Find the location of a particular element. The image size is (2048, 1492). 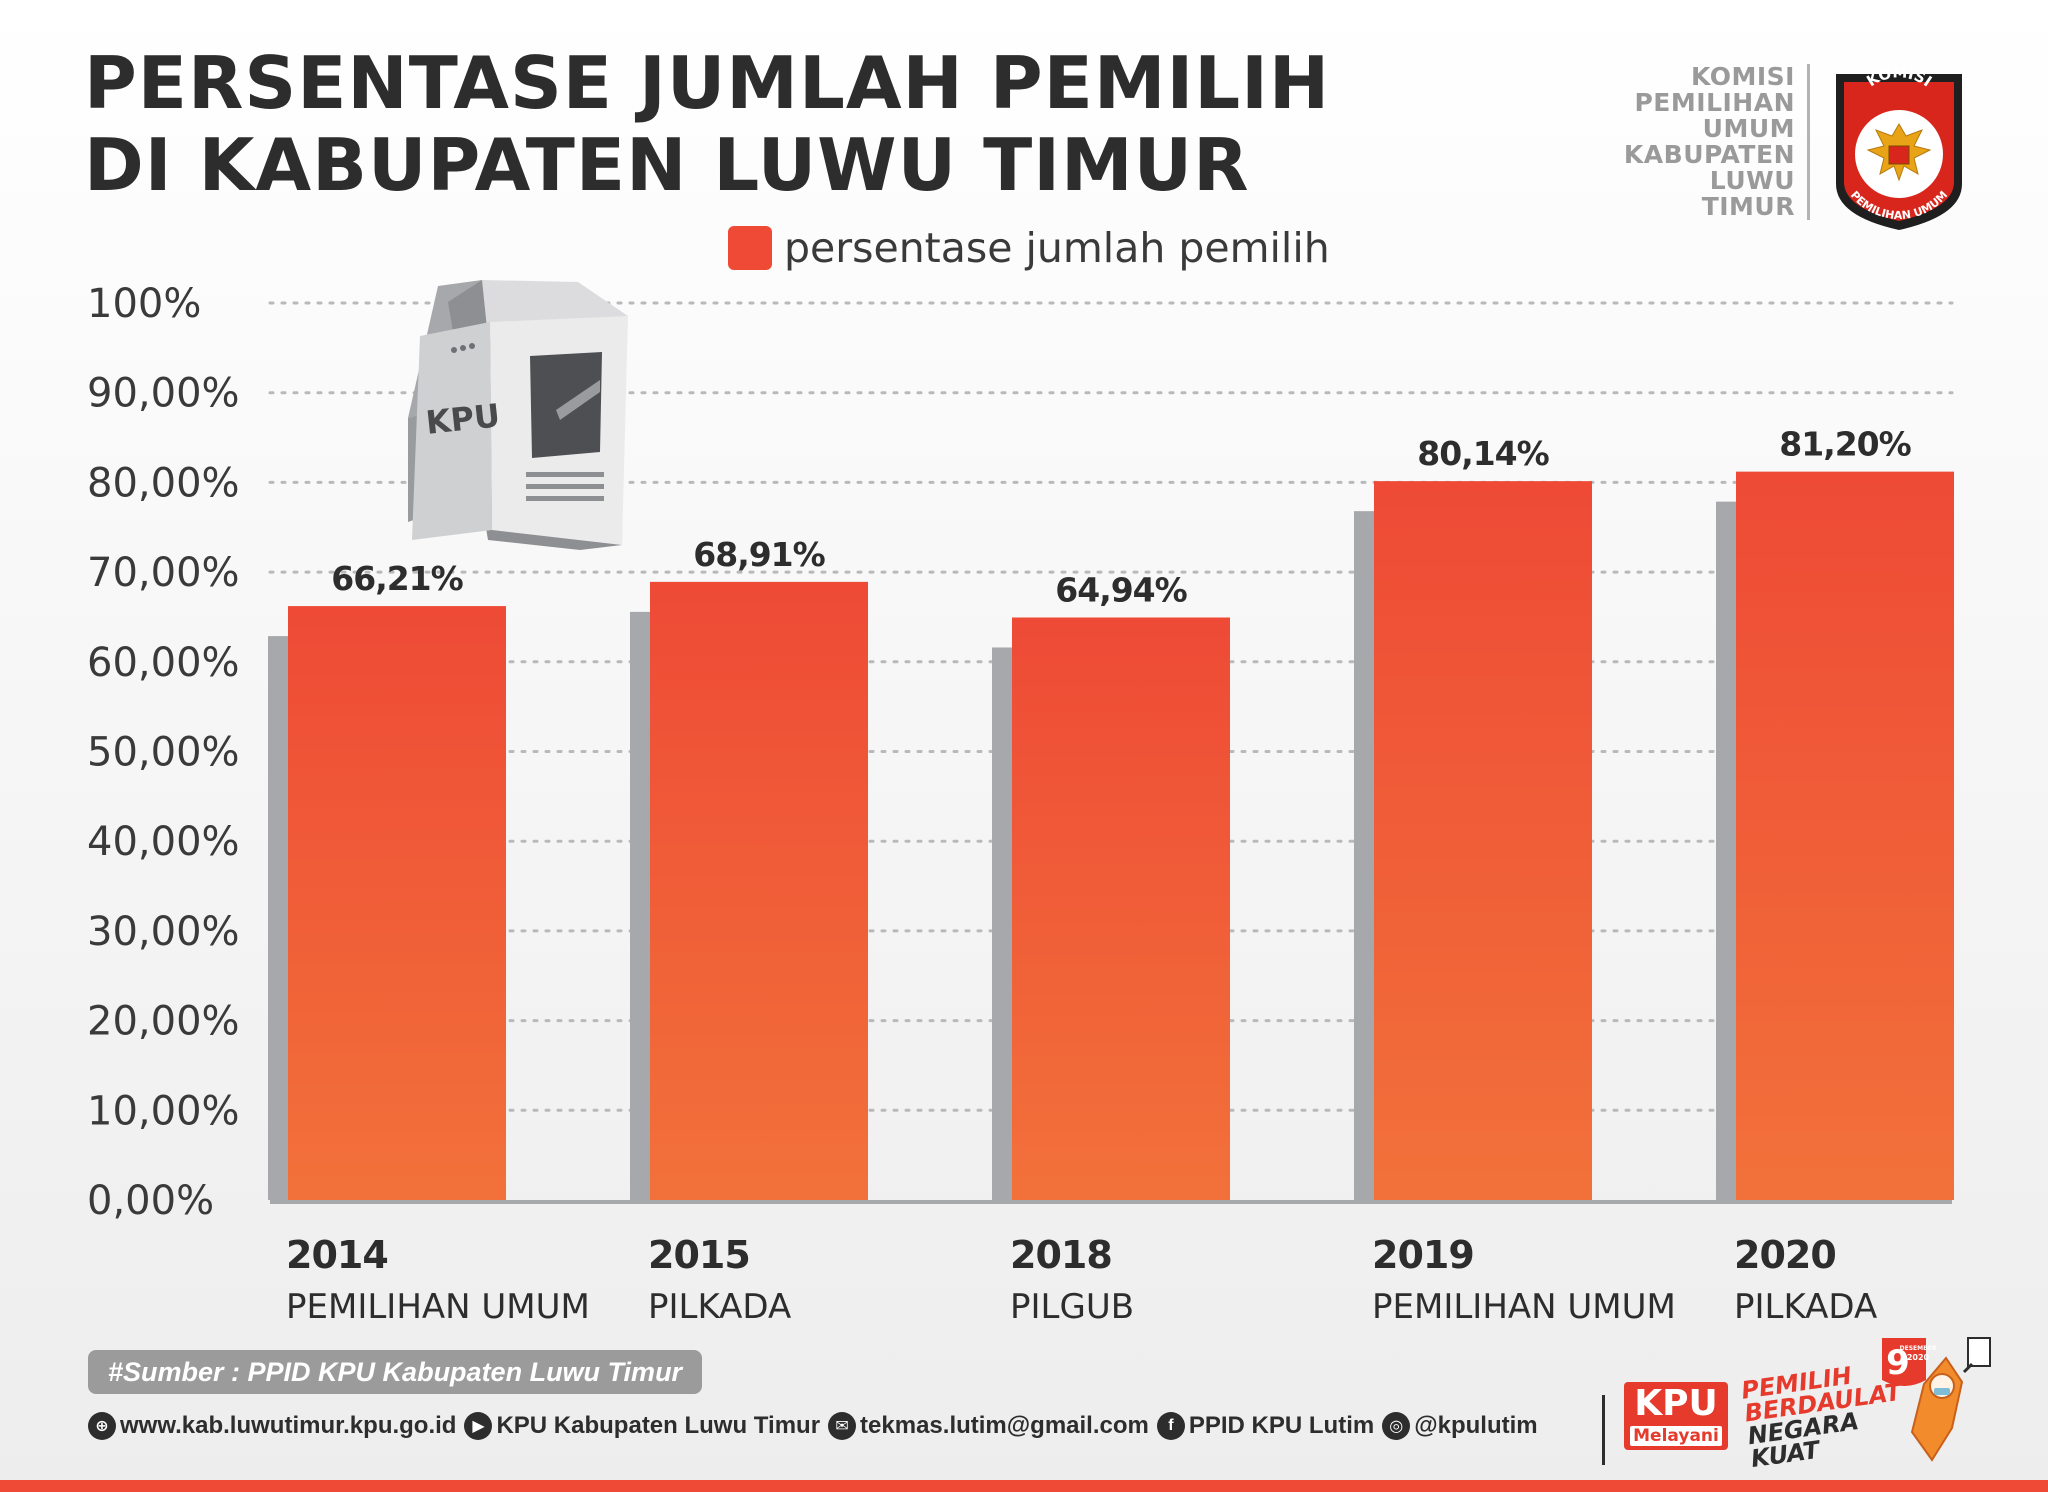

org-line: KOMISI is located at coordinates (1743, 76).